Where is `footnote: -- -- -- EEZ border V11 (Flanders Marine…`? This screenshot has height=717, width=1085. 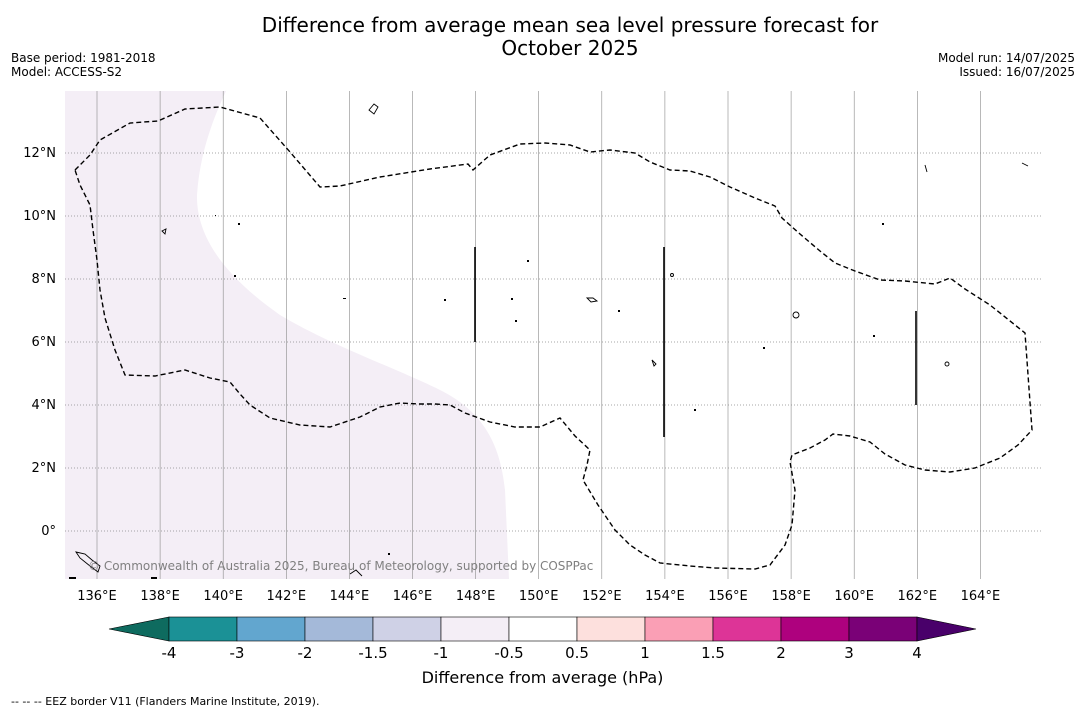 footnote: -- -- -- EEZ border V11 (Flanders Marine… is located at coordinates (165, 701).